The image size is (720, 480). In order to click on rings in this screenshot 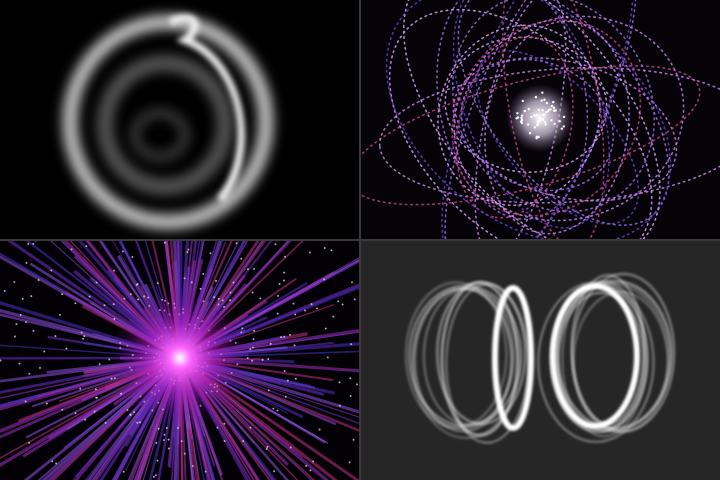, I will do `click(540, 358)`.